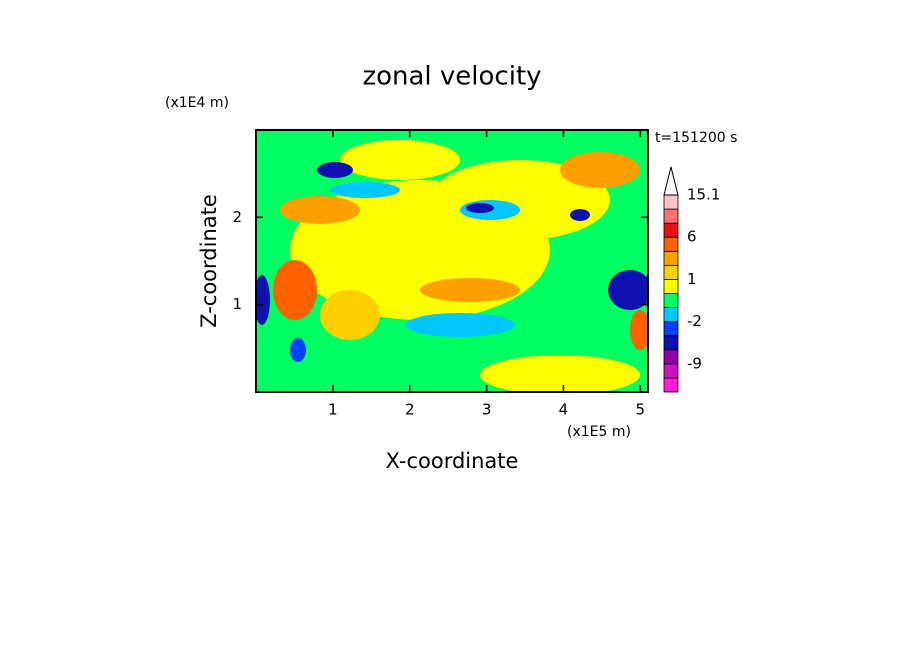 This screenshot has height=654, width=904. I want to click on x-tick-label: 5, so click(641, 410).